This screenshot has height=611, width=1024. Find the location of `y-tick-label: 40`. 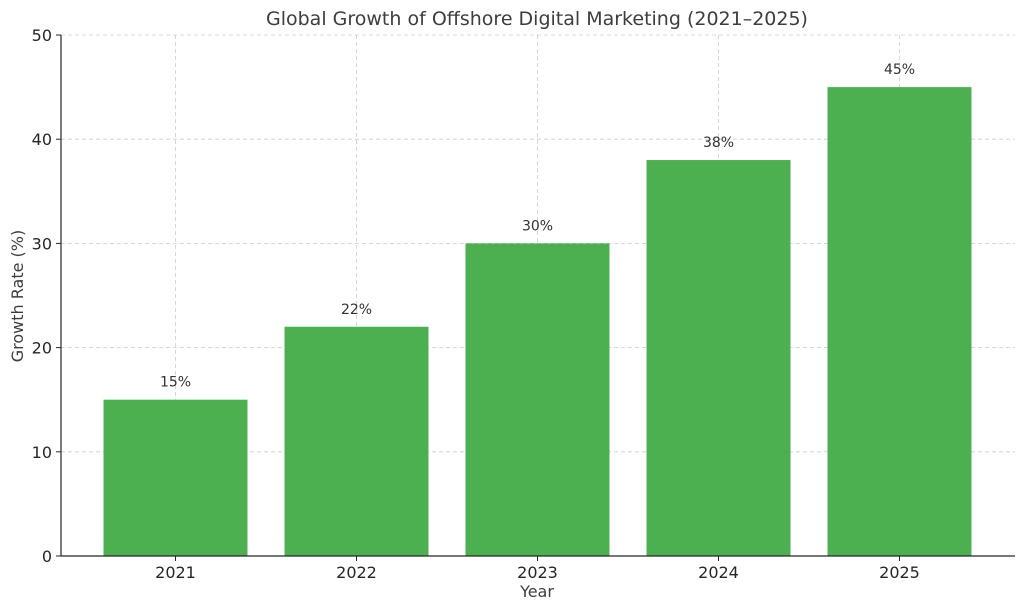

y-tick-label: 40 is located at coordinates (42, 139).